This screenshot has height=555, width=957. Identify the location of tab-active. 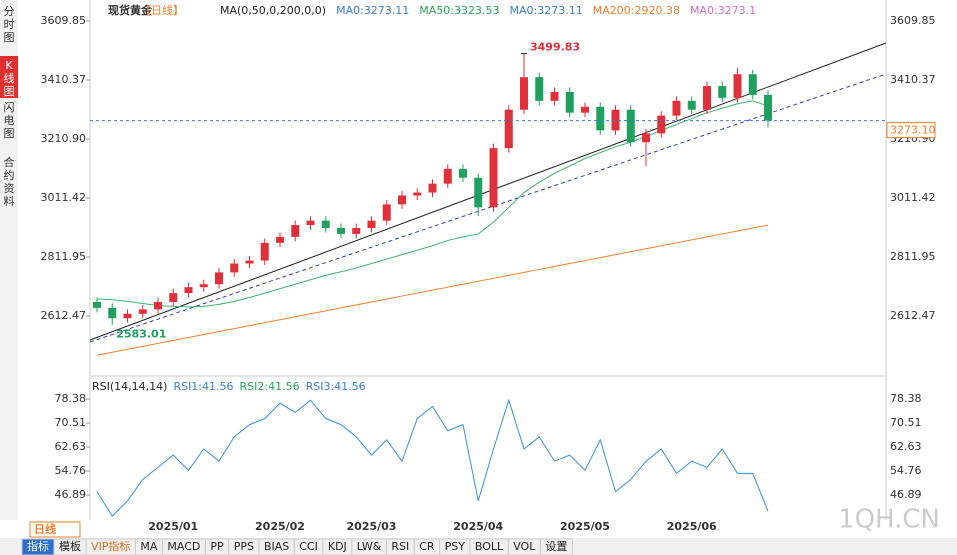
(9, 77).